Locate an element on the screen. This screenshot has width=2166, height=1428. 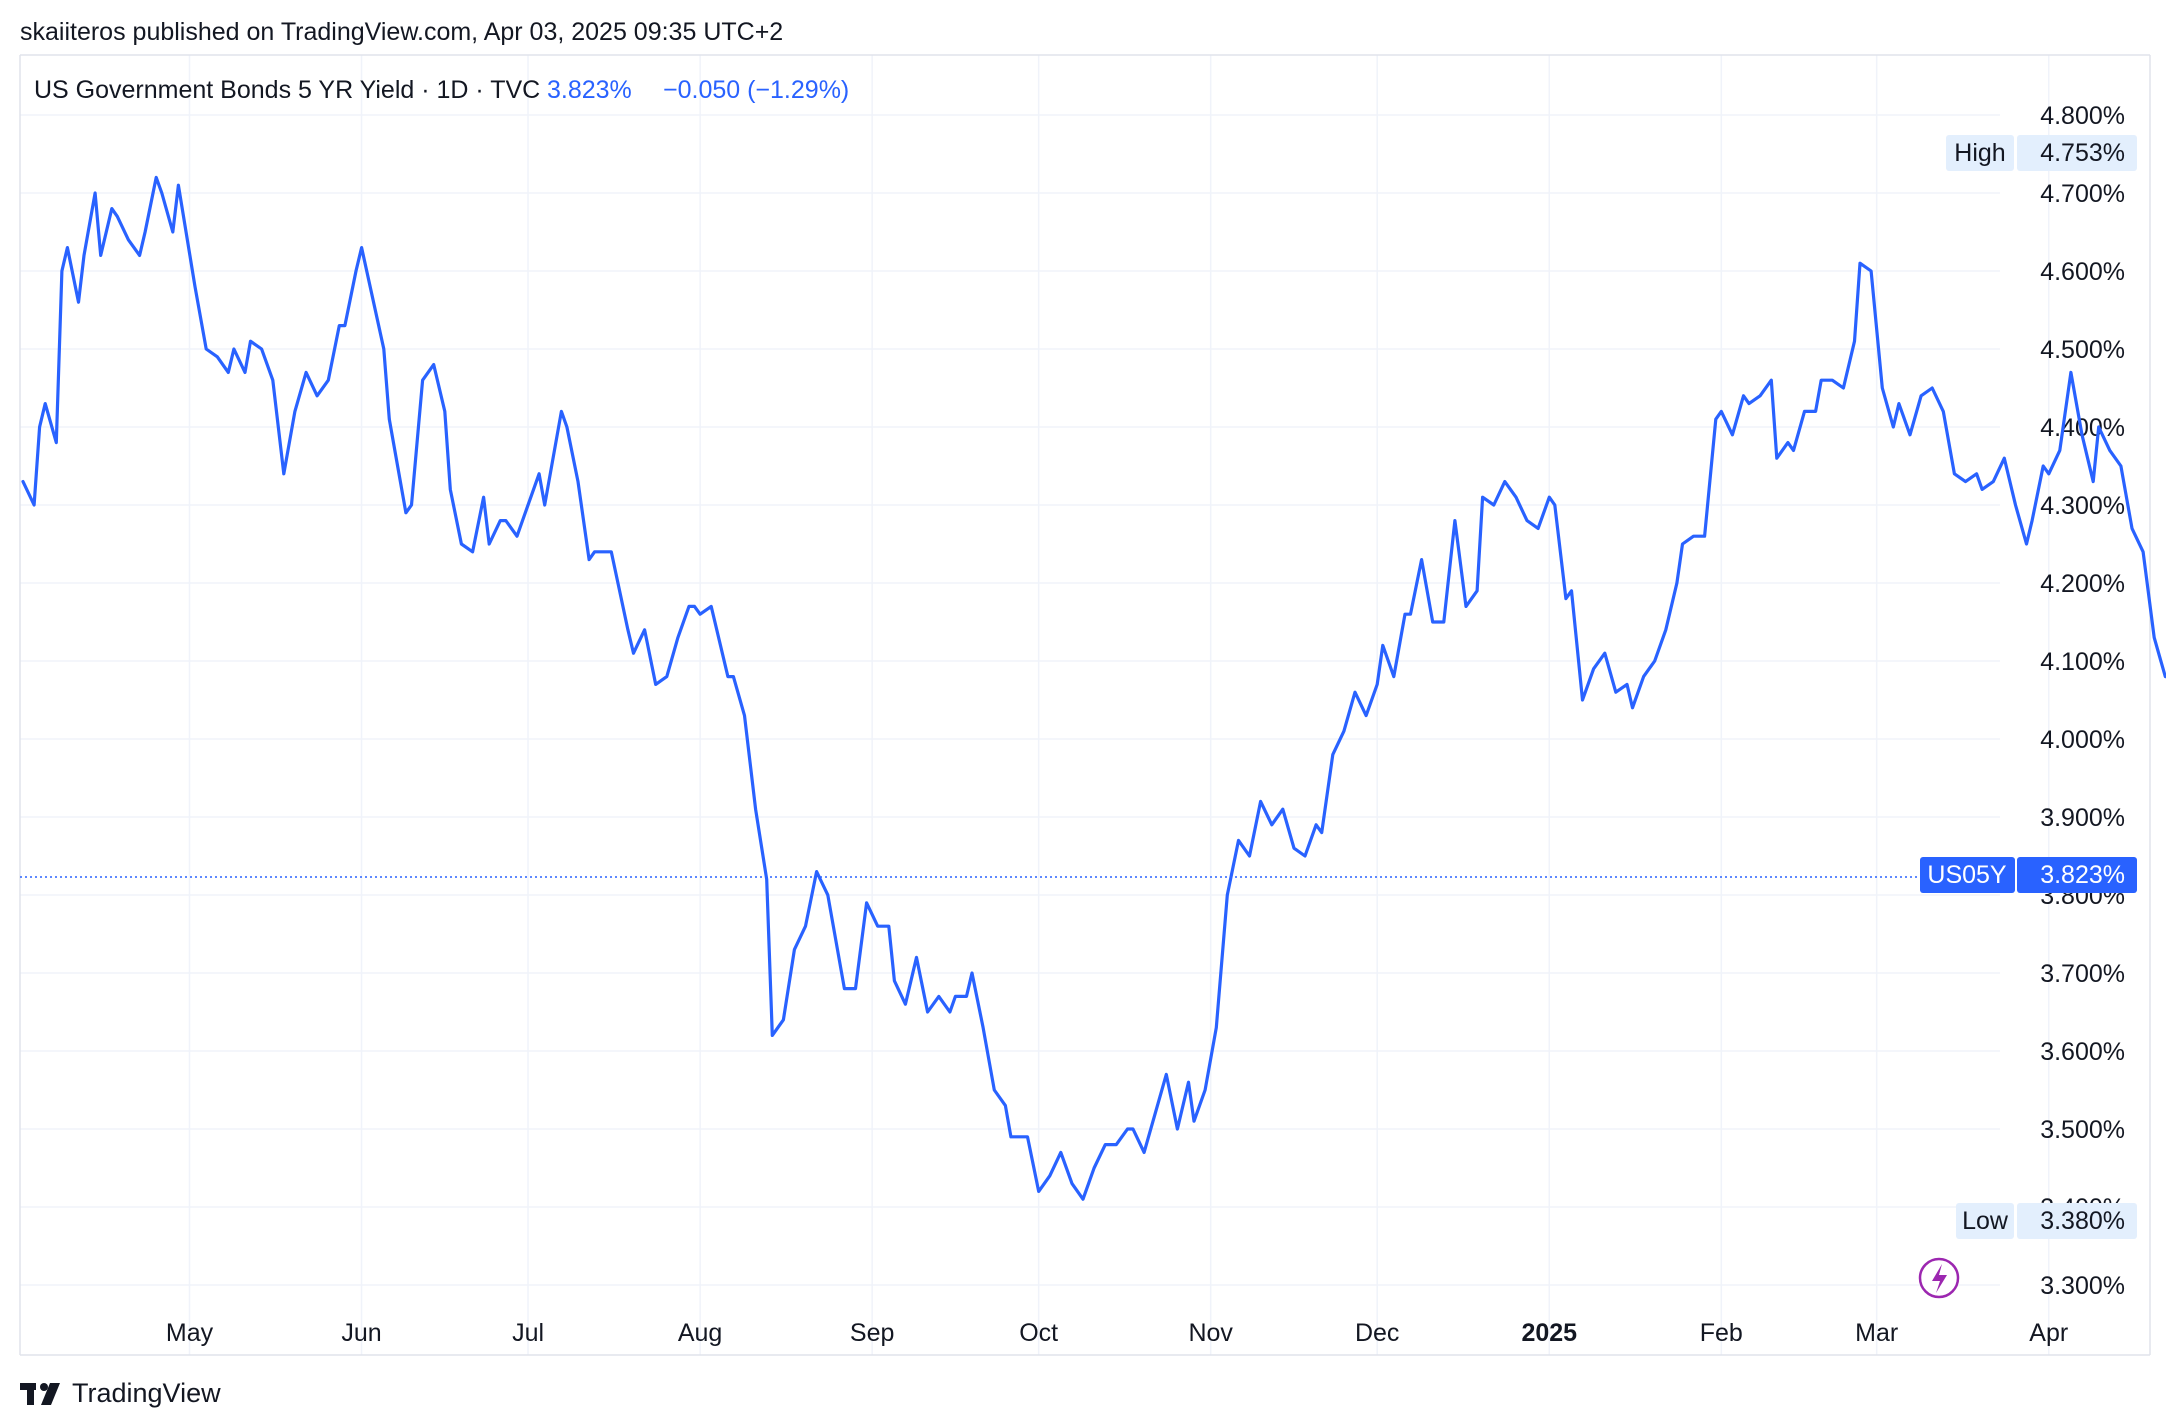
price-tag-value: 3.823% is located at coordinates (2082, 875).